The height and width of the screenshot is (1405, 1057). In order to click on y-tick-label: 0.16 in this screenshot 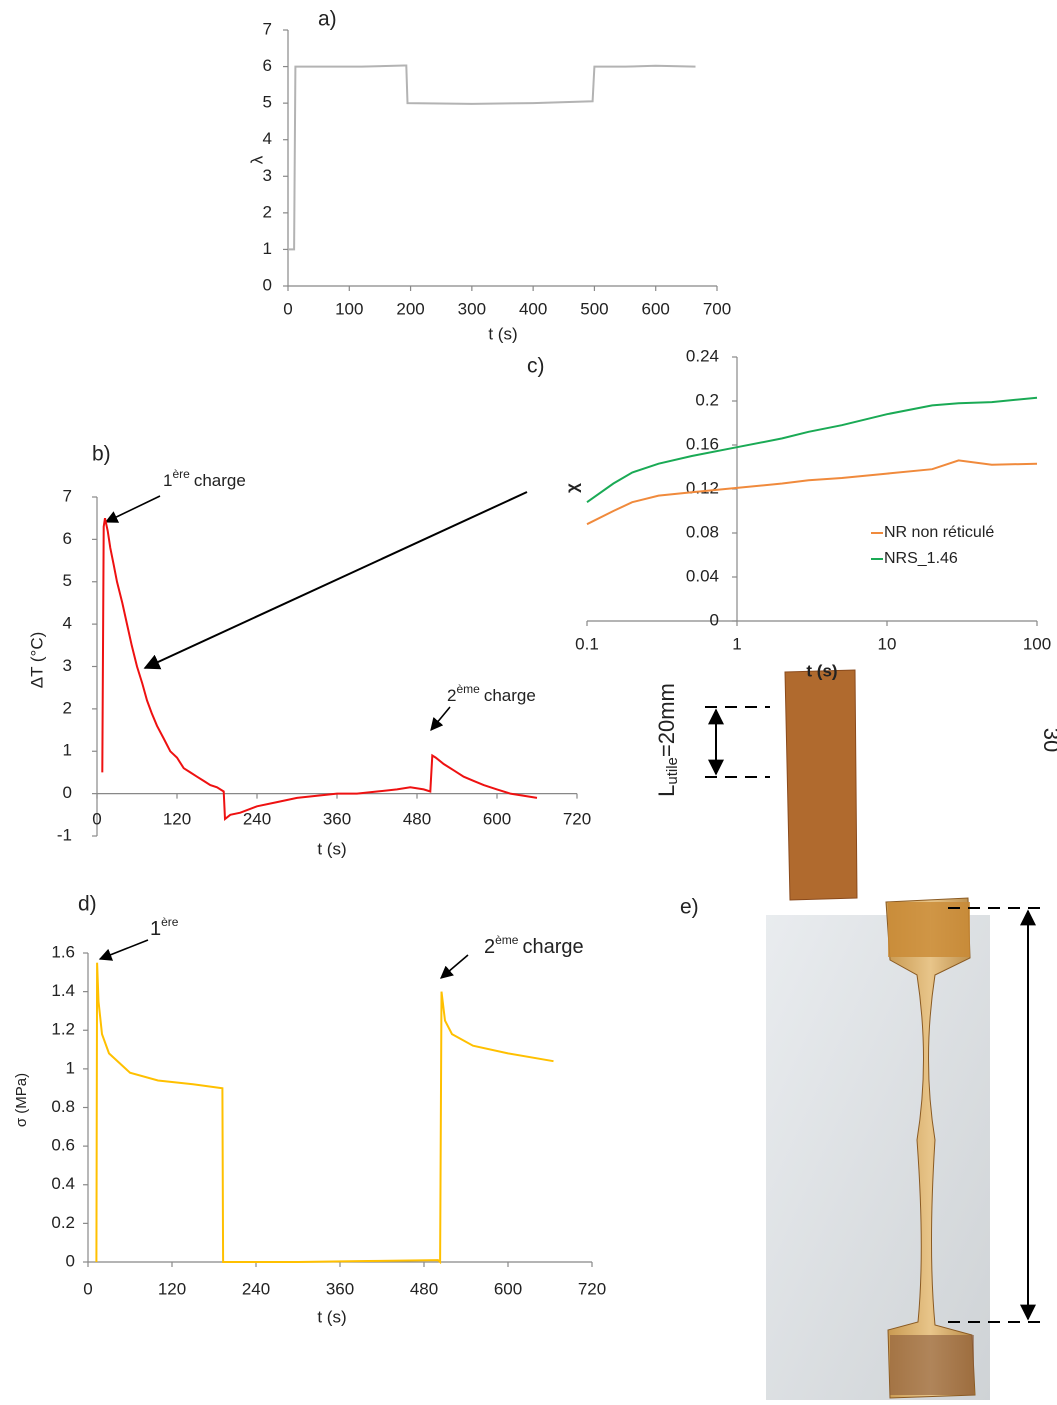, I will do `click(702, 443)`.